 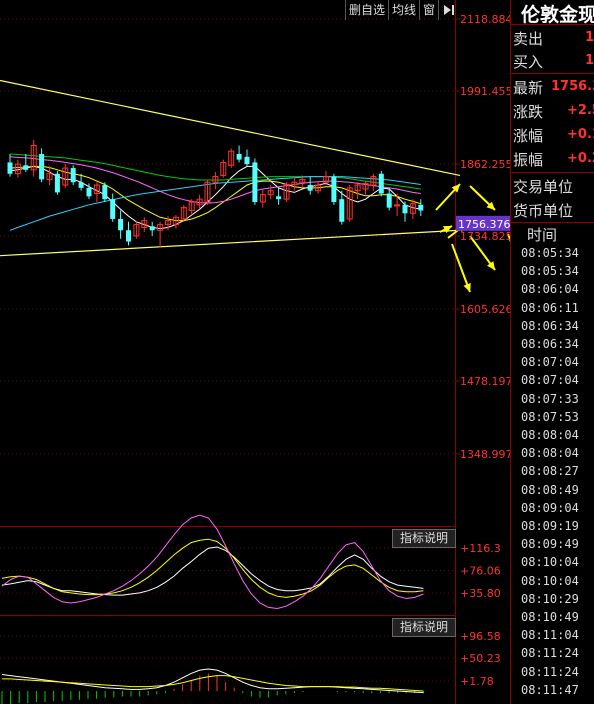 What do you see at coordinates (550, 635) in the screenshot?
I see `tick-time: 08:11:04` at bounding box center [550, 635].